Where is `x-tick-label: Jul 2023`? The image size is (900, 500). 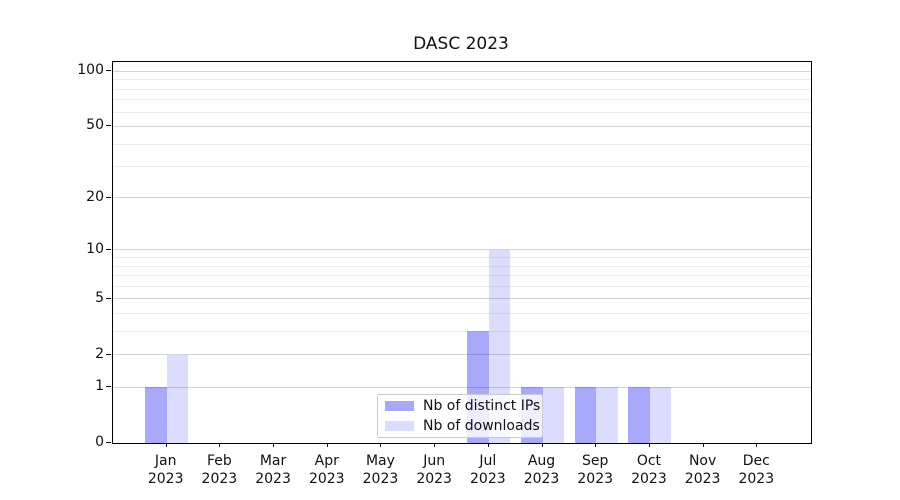
x-tick-label: Jul 2023 is located at coordinates (488, 470).